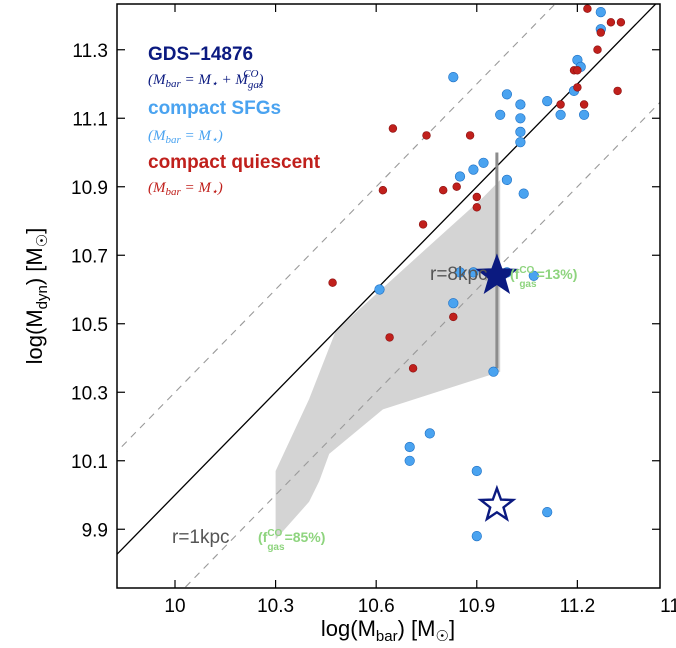 The height and width of the screenshot is (648, 676). What do you see at coordinates (90, 51) in the screenshot?
I see `y-tick-label: 11.3` at bounding box center [90, 51].